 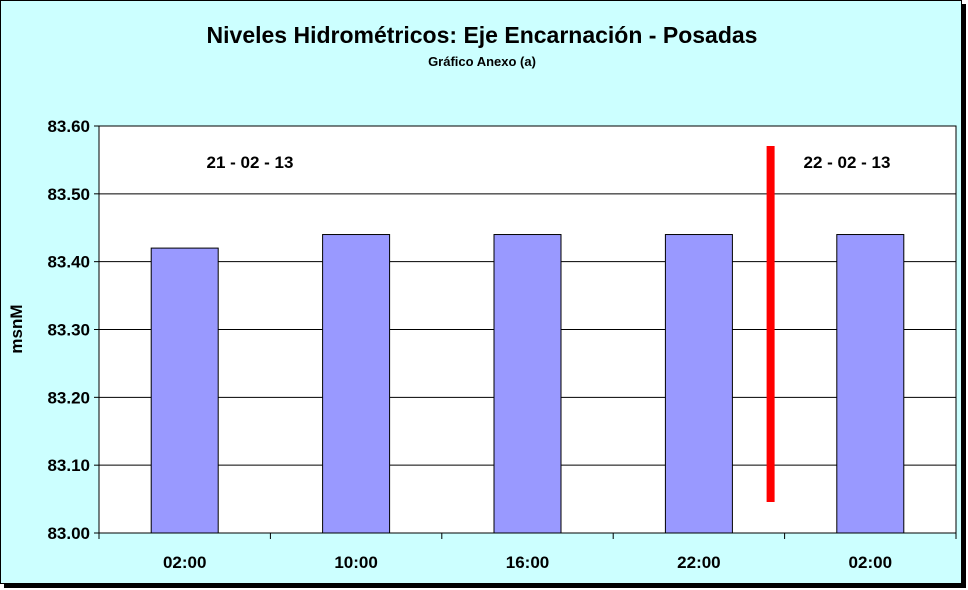 I want to click on x-tick-label: 10:00, so click(x=355, y=562).